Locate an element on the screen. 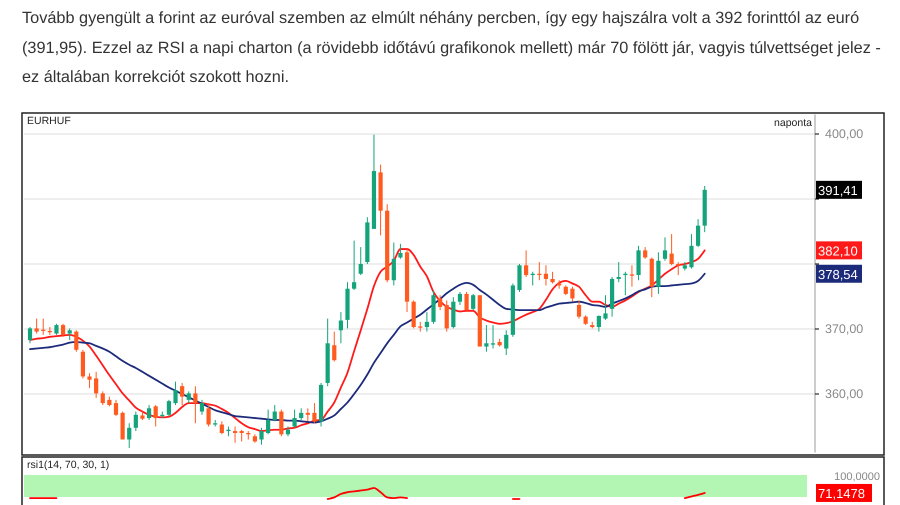 The width and height of the screenshot is (900, 505). text: naponta is located at coordinates (793, 123).